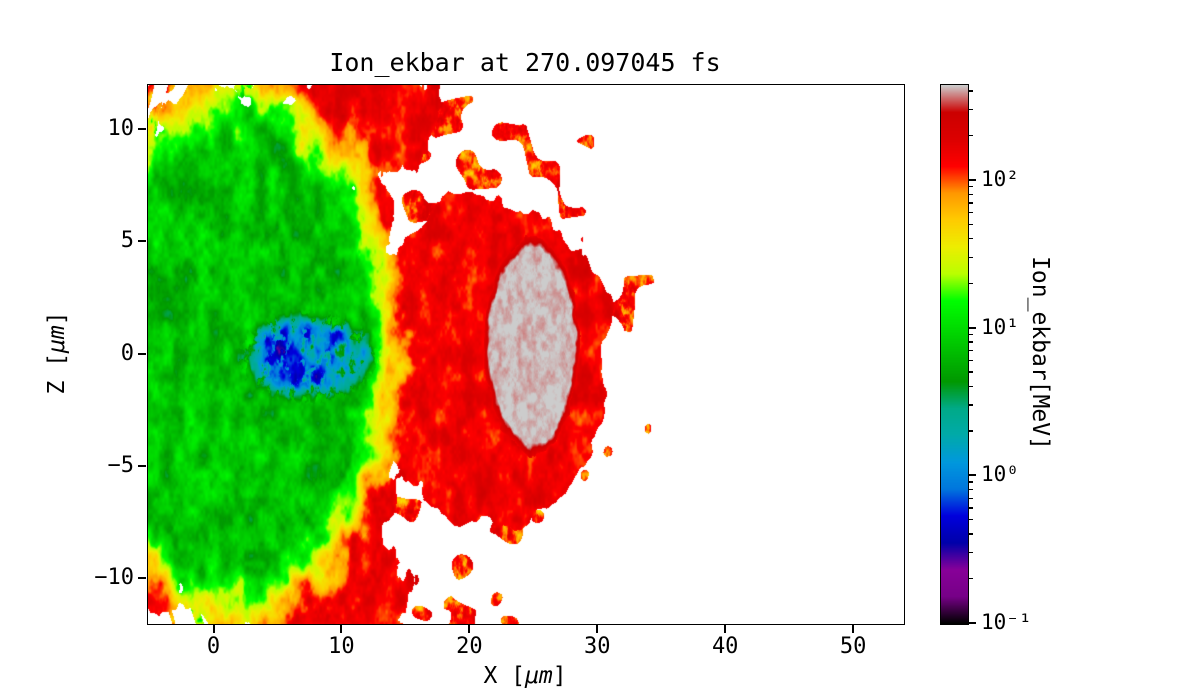  I want to click on colorbar-tick-label: 10², so click(1000, 179).